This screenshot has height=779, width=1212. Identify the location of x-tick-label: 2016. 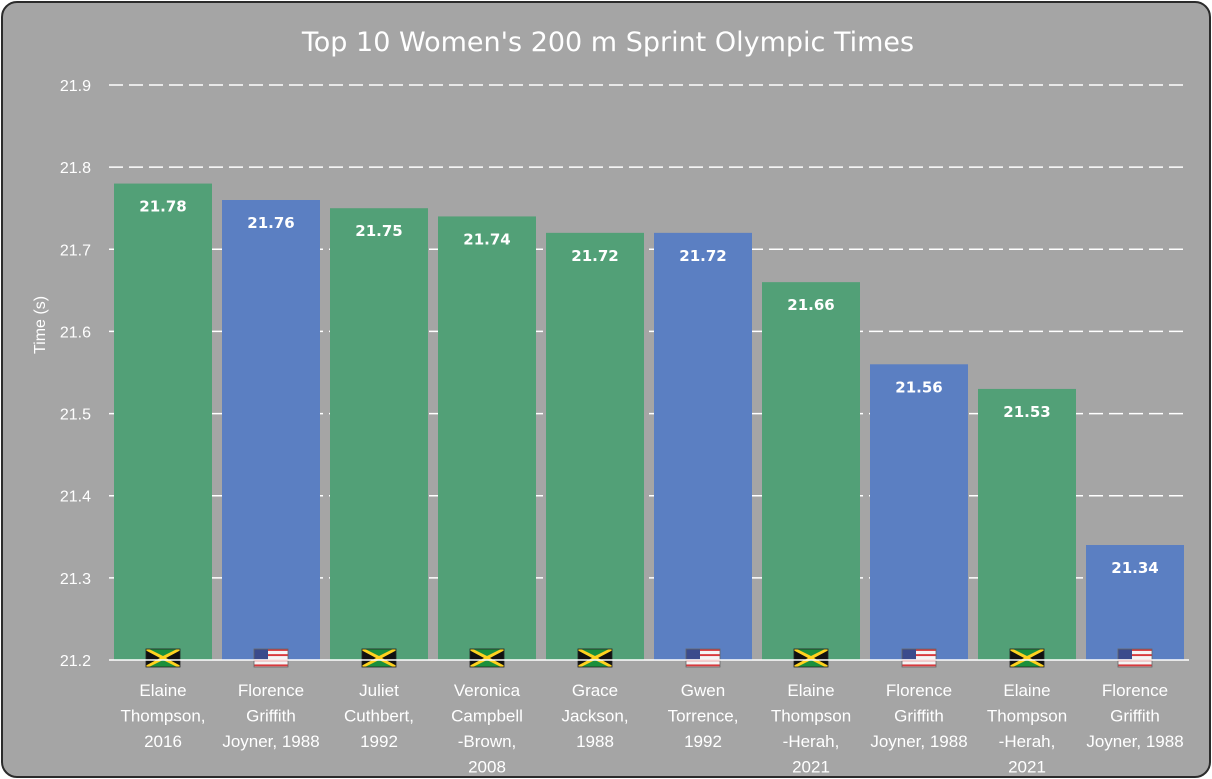
(163, 741).